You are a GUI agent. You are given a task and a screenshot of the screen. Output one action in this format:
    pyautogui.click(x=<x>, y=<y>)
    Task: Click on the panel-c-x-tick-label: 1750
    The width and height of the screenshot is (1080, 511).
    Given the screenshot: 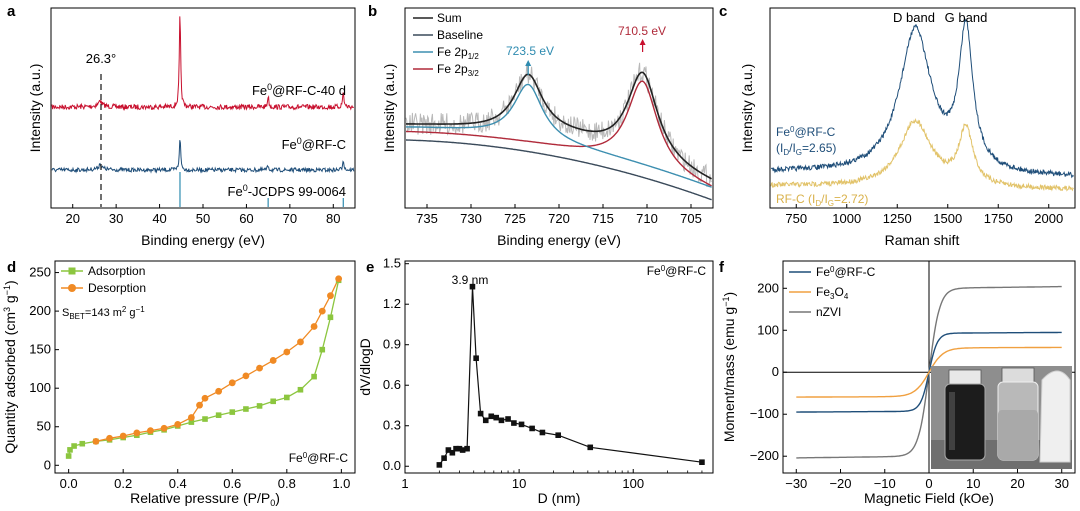 What is the action you would take?
    pyautogui.click(x=998, y=218)
    